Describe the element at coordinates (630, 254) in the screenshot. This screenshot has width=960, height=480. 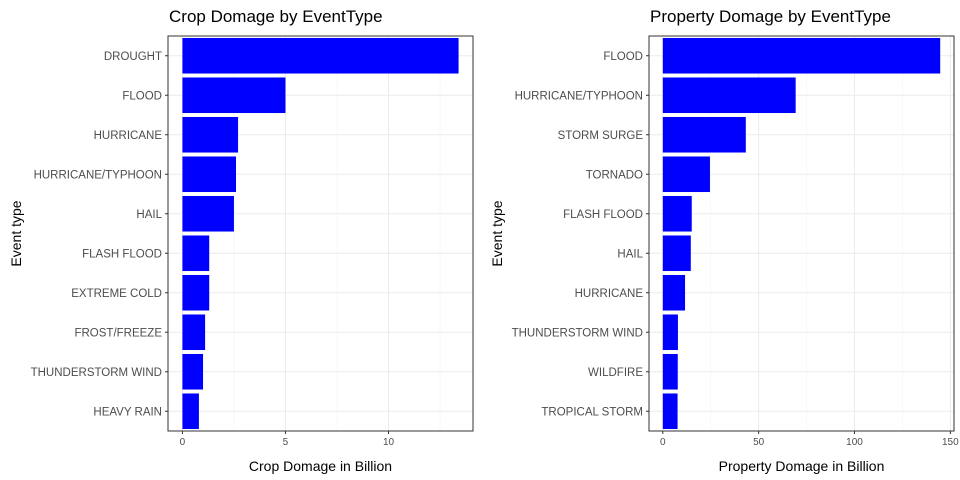
I see `property-category-label: HAIL` at that location.